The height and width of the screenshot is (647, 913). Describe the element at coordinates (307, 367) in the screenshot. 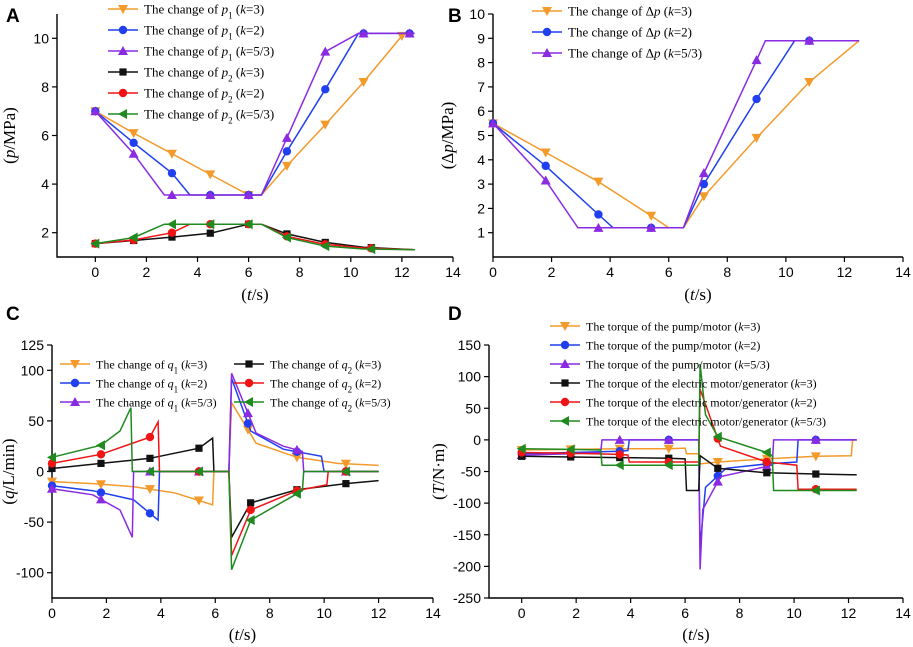

I see `legend-entry-C-3: The change of q2 (k=3)` at that location.